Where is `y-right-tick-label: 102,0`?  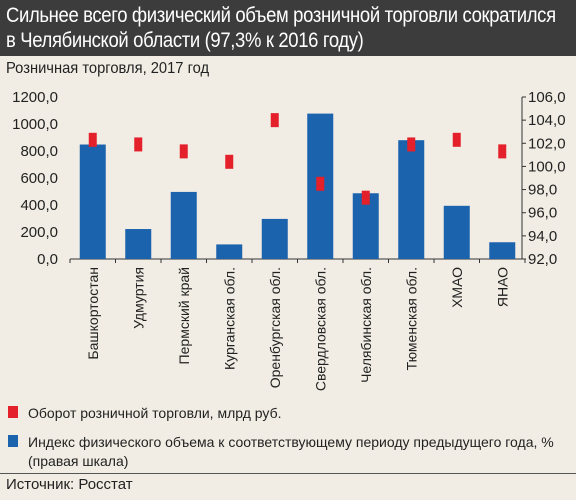
y-right-tick-label: 102,0 is located at coordinates (547, 143).